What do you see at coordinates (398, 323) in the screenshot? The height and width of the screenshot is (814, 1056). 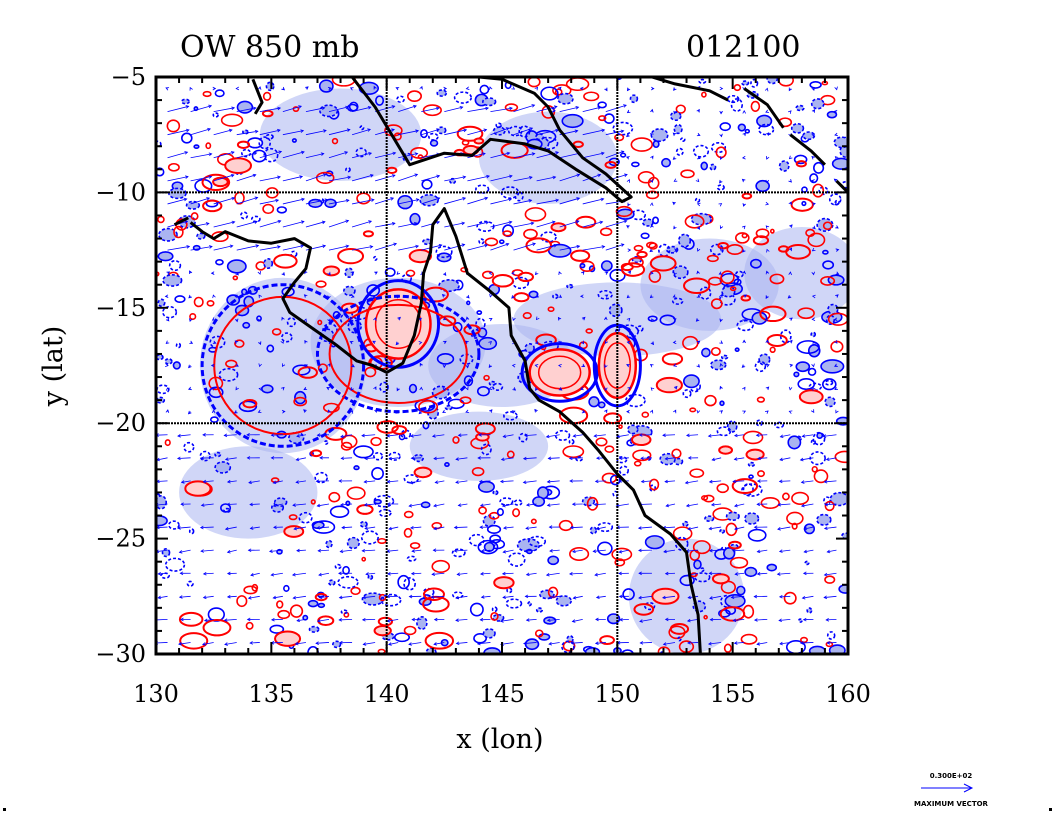 I see `feature-inner-contour` at bounding box center [398, 323].